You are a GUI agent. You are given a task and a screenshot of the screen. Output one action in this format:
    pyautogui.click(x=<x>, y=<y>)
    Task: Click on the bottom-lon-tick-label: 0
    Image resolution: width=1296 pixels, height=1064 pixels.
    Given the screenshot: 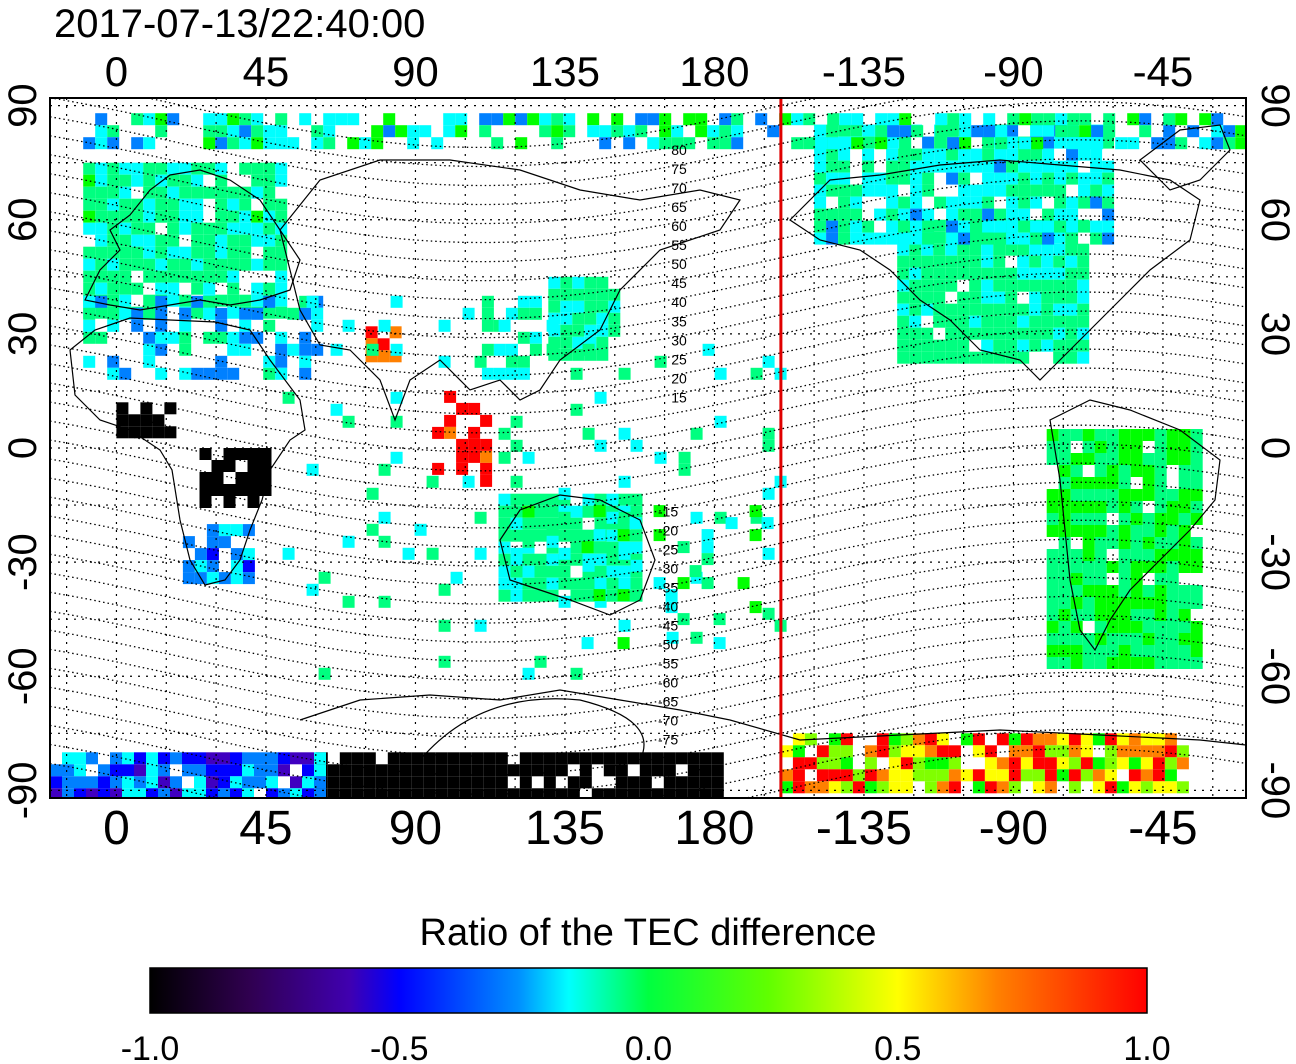 What is the action you would take?
    pyautogui.click(x=116, y=828)
    